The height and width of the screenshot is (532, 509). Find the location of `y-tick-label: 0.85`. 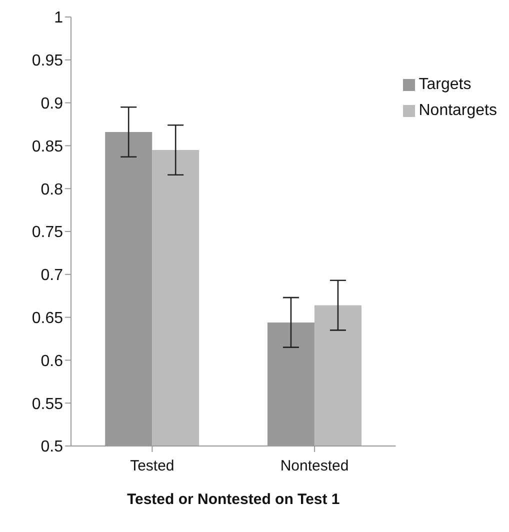

y-tick-label: 0.85 is located at coordinates (48, 147).